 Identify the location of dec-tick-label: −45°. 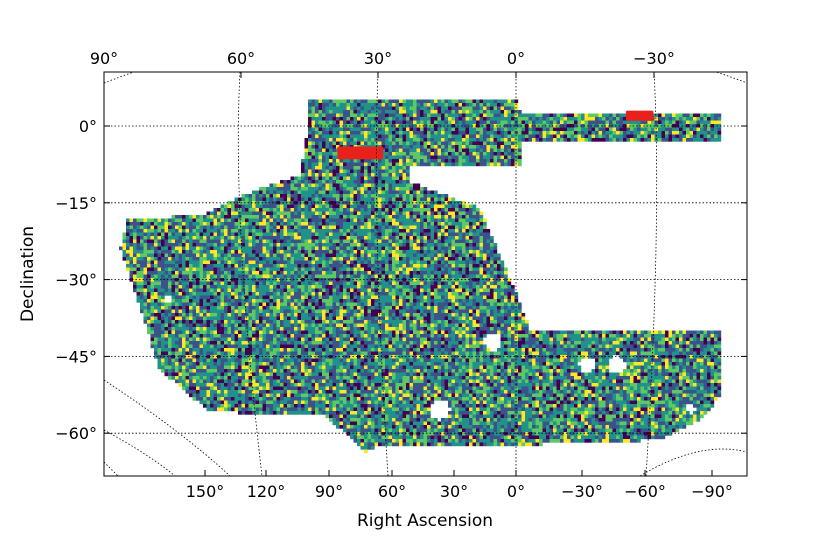
(76, 356).